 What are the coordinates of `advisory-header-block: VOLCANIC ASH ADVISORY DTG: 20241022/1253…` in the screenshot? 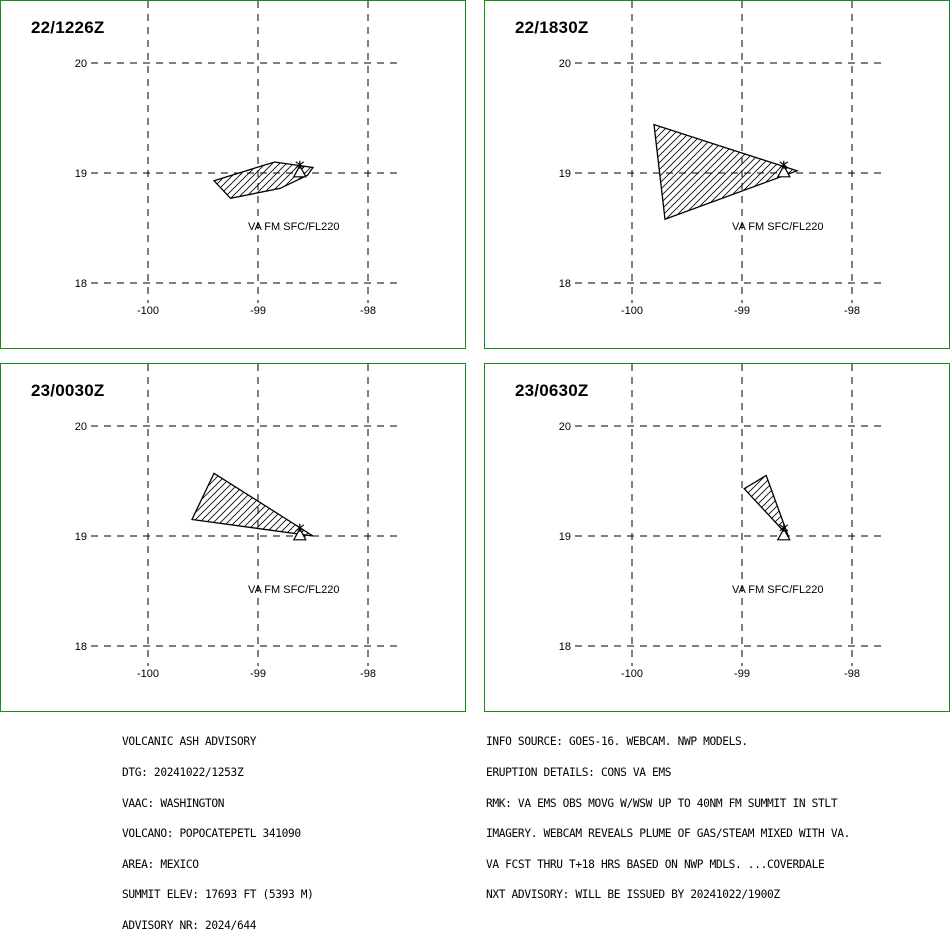 It's located at (218, 829).